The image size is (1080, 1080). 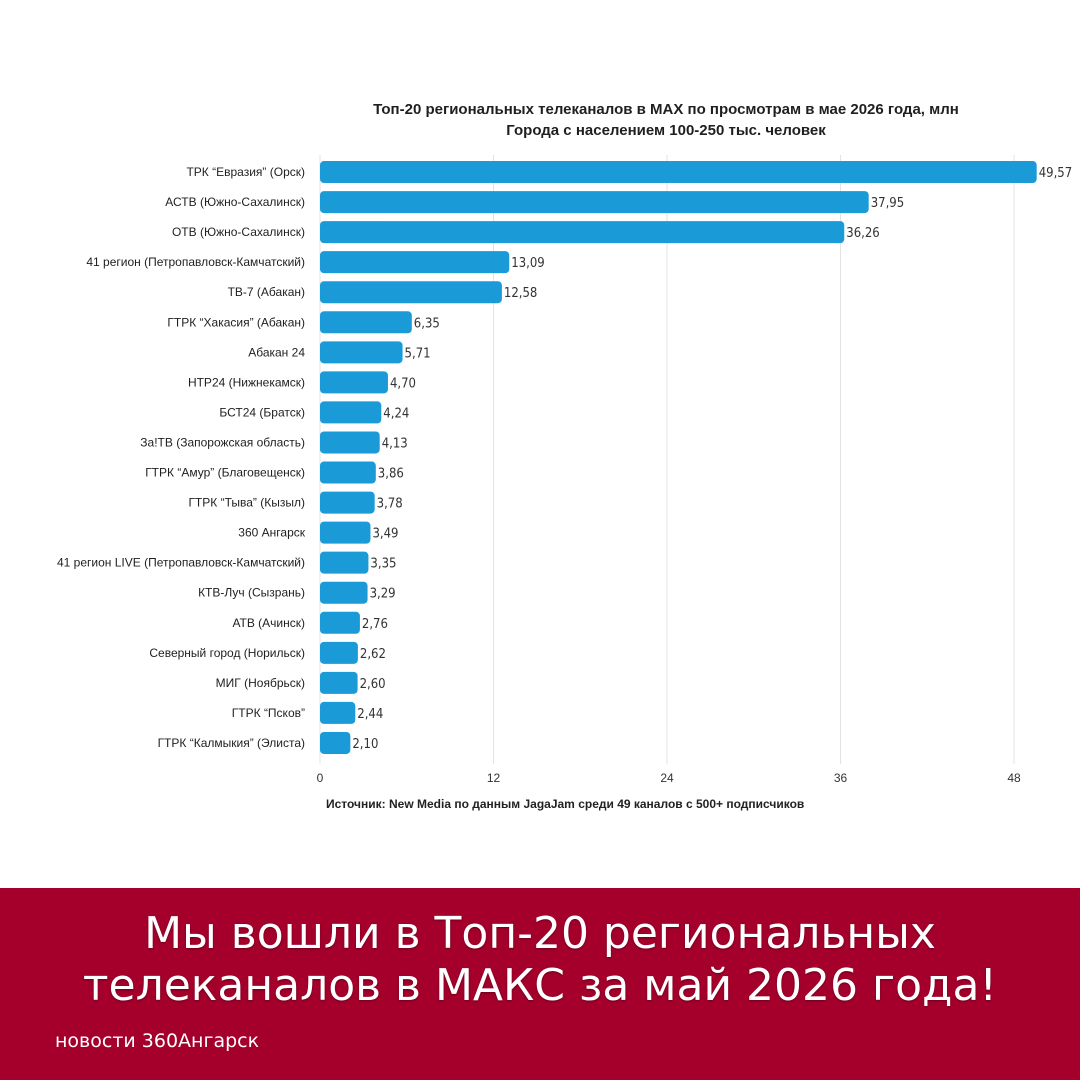 What do you see at coordinates (271, 533) in the screenshot?
I see `category-label-13: 360 Ангарск` at bounding box center [271, 533].